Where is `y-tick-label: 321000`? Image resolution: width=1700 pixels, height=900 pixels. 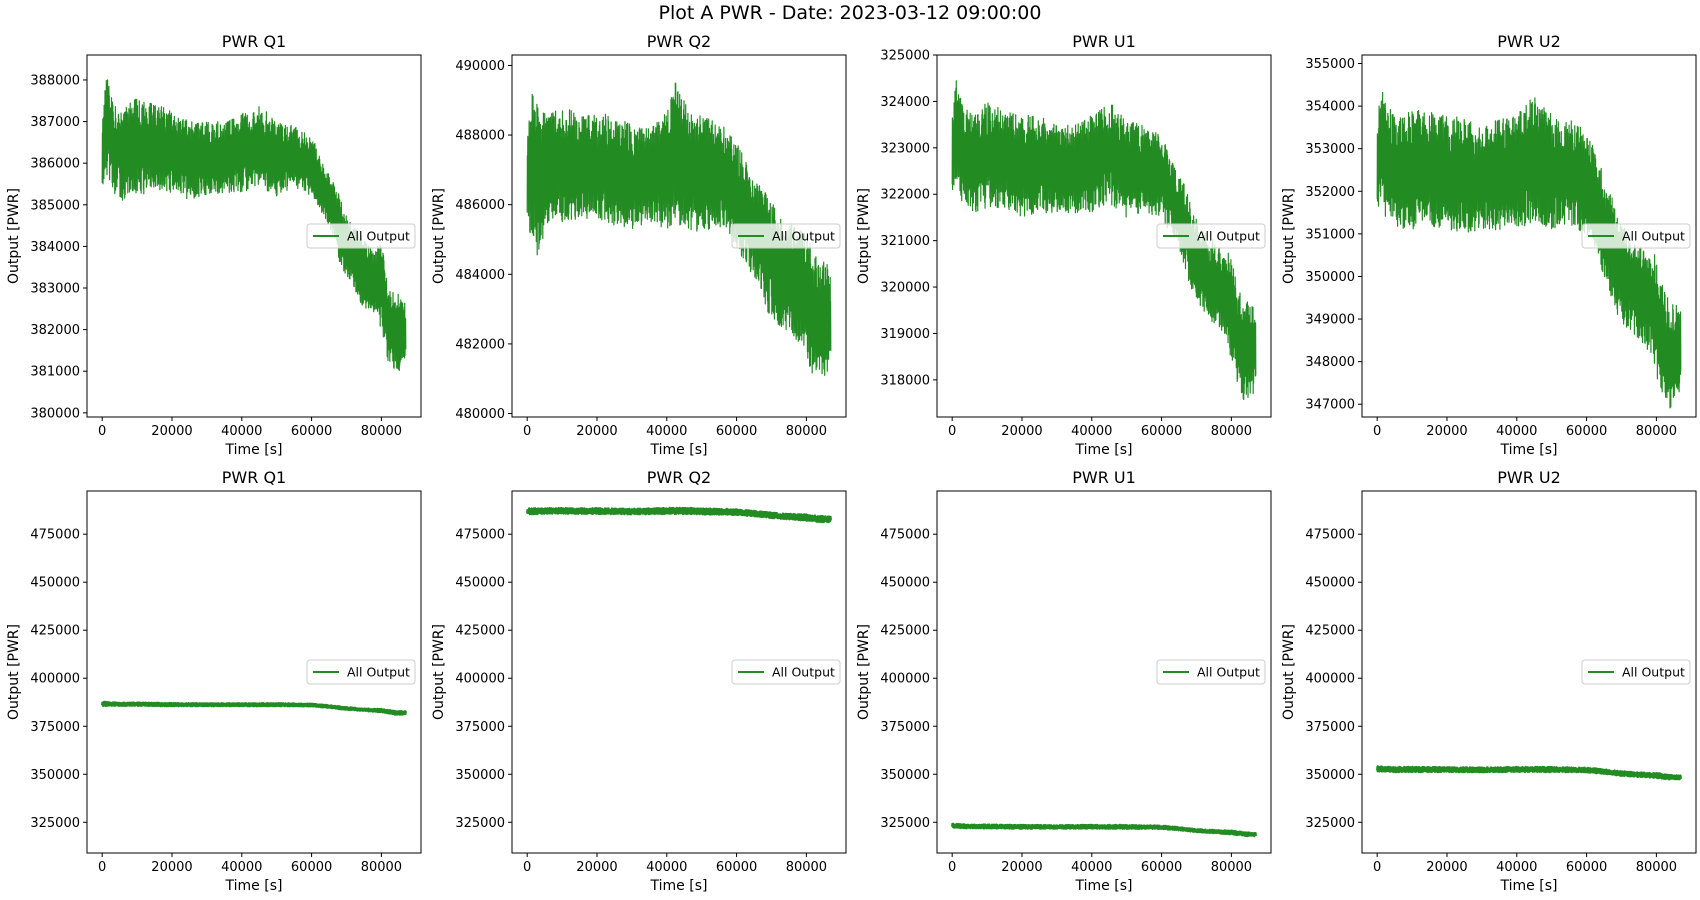 y-tick-label: 321000 is located at coordinates (905, 241).